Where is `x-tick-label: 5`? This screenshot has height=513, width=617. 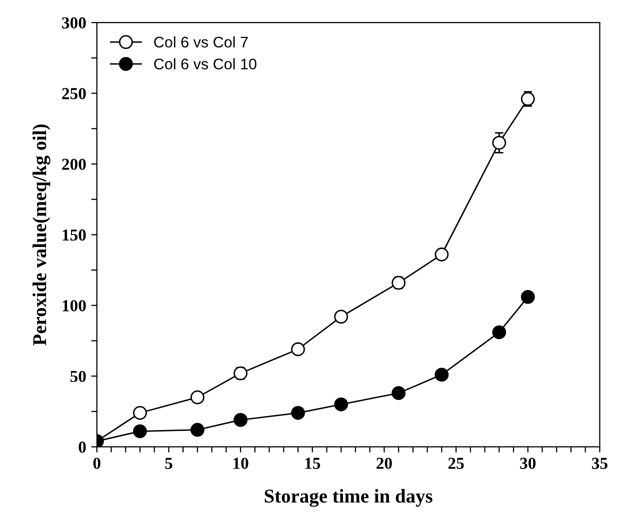 x-tick-label: 5 is located at coordinates (168, 463).